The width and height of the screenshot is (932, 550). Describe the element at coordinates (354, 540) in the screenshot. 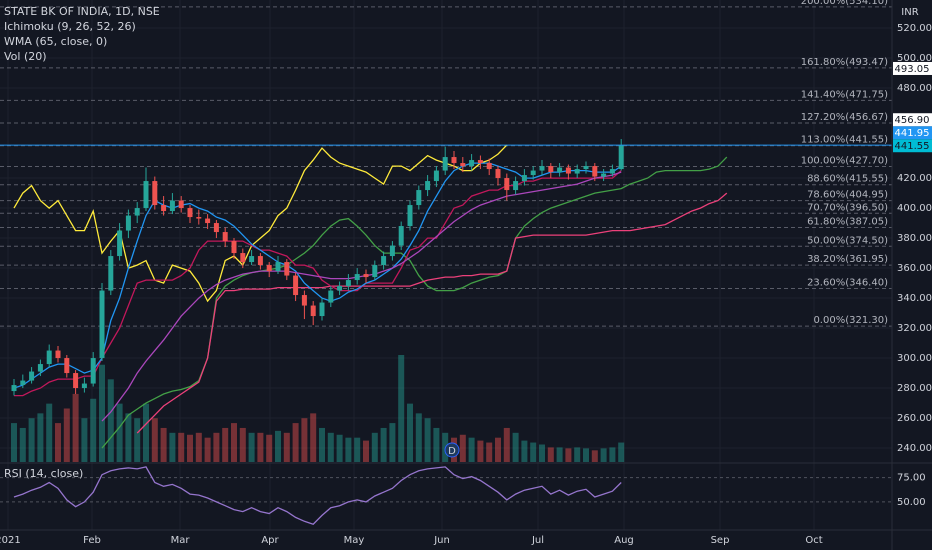

I see `x-tick-label: May` at that location.